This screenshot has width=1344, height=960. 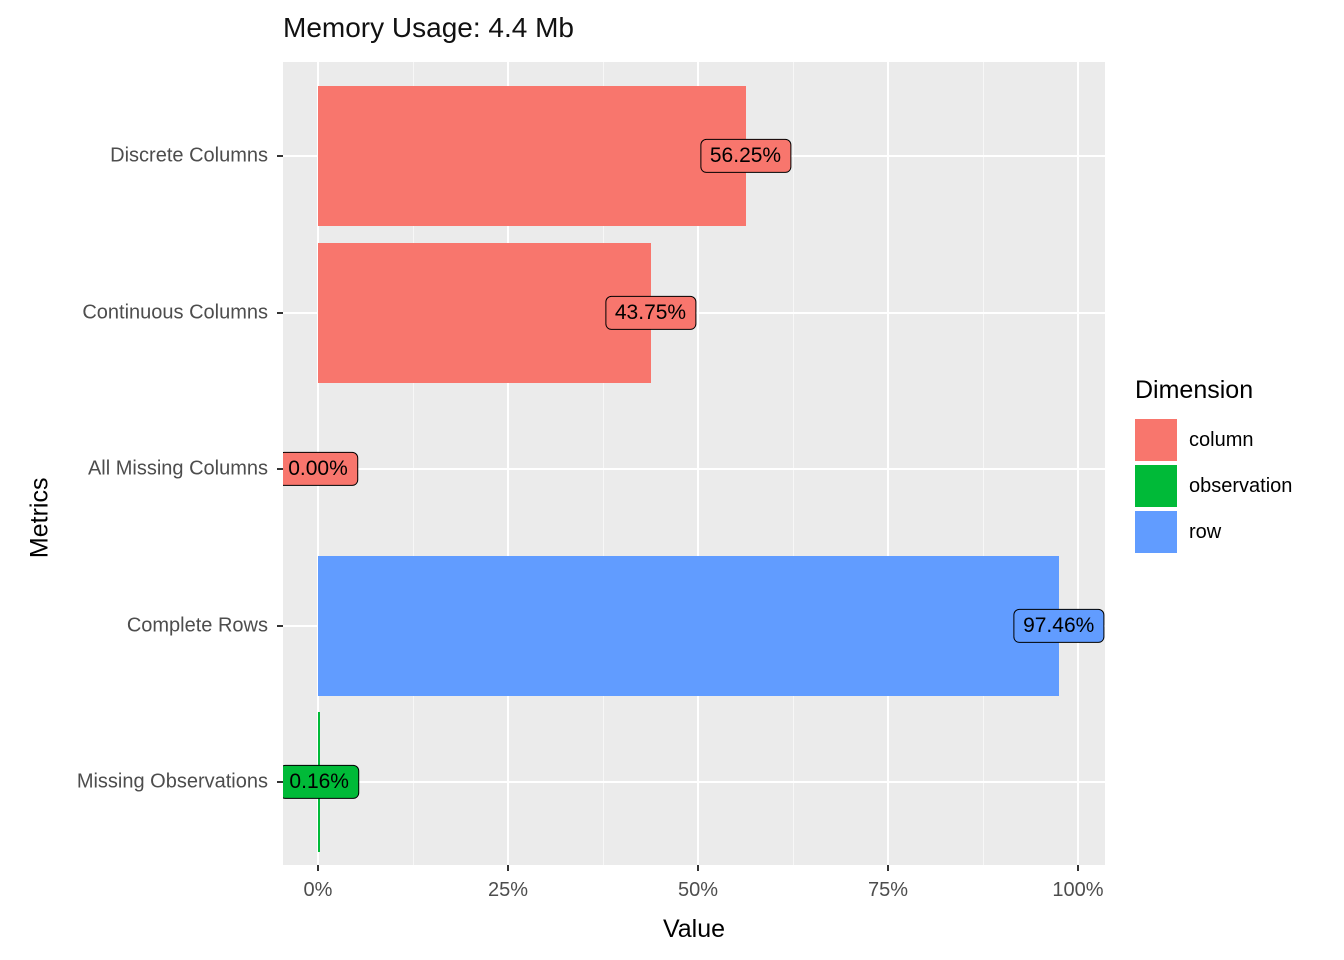 What do you see at coordinates (177, 468) in the screenshot?
I see `y-tick-label: All Missing Columns` at bounding box center [177, 468].